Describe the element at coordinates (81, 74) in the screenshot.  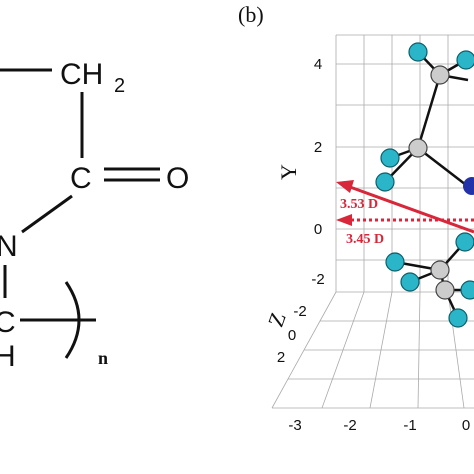
I see `atom-label: CH` at that location.